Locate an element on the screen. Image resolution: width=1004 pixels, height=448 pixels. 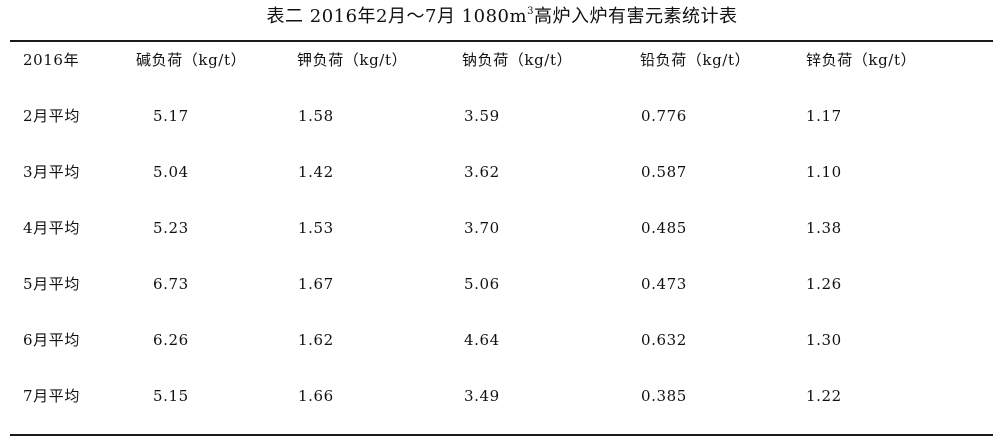
caption-text-rest: 高炉入炉有害元素统计表 is located at coordinates (635, 16).